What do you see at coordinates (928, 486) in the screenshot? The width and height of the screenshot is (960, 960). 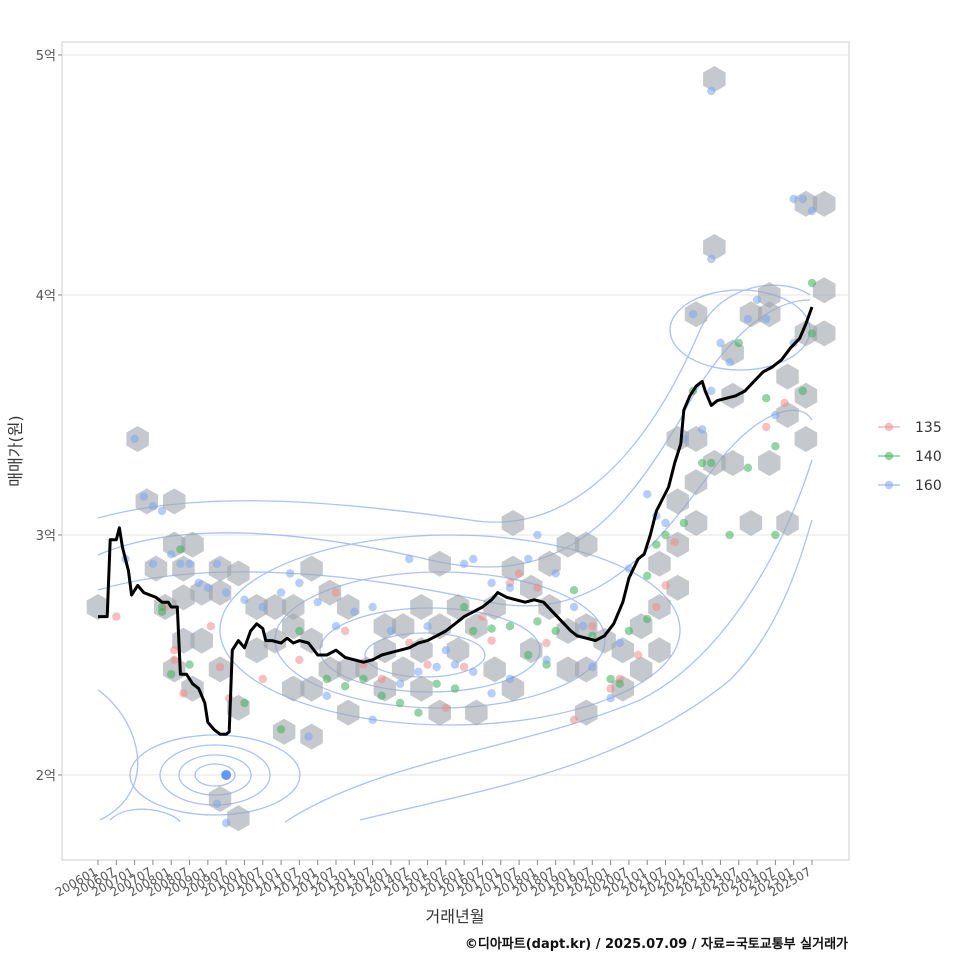 I see `legend-label: 160` at bounding box center [928, 486].